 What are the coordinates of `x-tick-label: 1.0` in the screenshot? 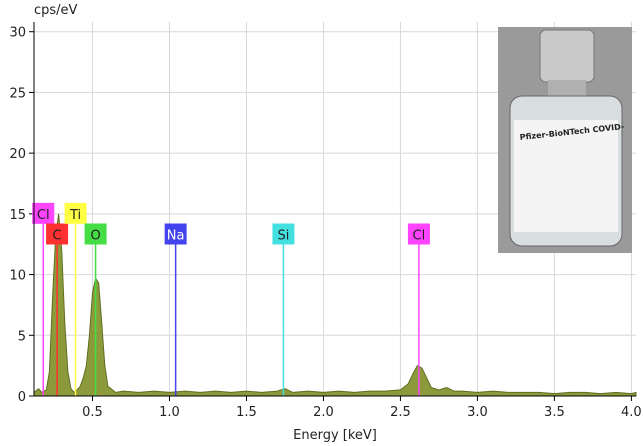 It's located at (169, 412).